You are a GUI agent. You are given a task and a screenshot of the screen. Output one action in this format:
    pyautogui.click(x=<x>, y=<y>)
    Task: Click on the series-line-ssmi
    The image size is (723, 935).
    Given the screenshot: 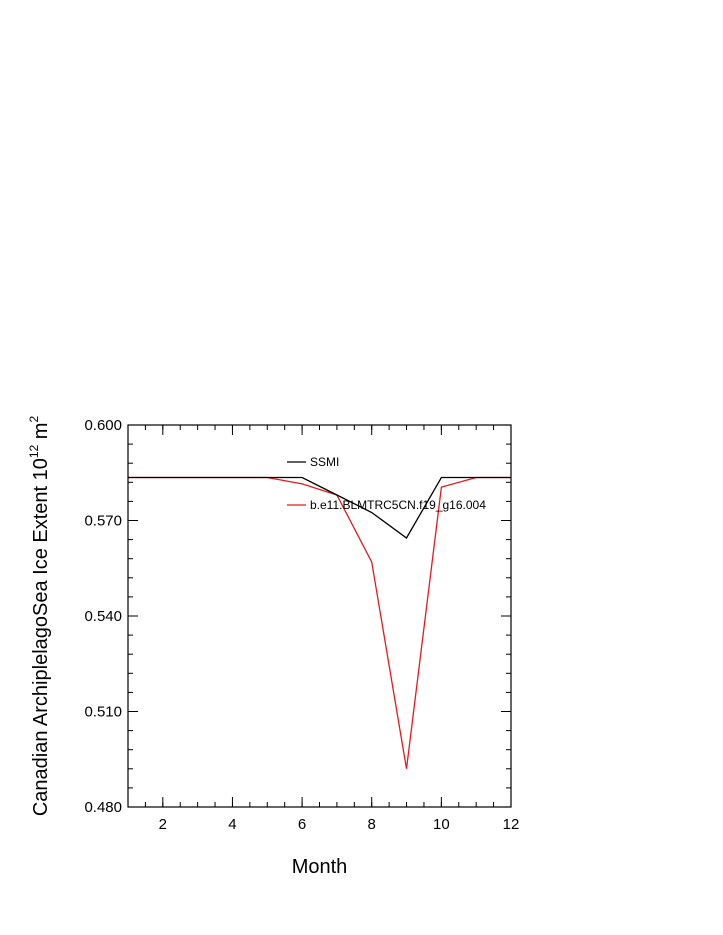 What is the action you would take?
    pyautogui.click(x=319, y=507)
    